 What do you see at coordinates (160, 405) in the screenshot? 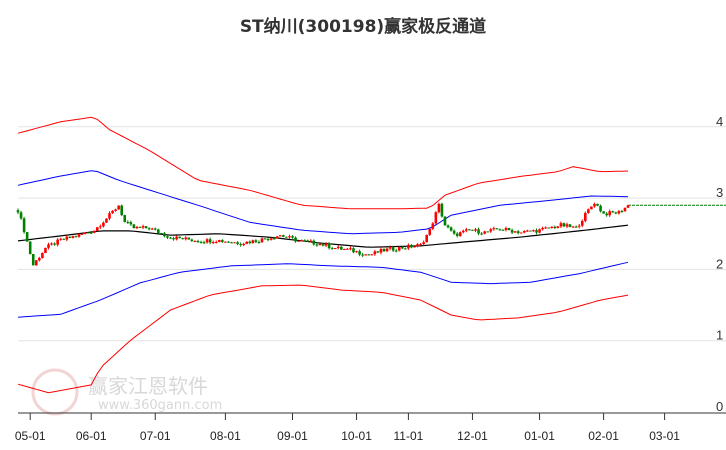
I see `watermark-url: www.360gann.com` at bounding box center [160, 405].